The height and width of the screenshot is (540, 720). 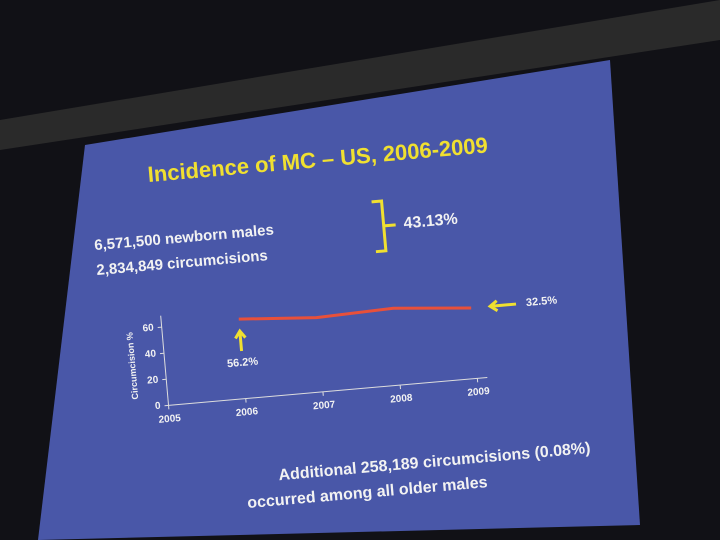 What do you see at coordinates (170, 419) in the screenshot?
I see `x-tick-label: 2005` at bounding box center [170, 419].